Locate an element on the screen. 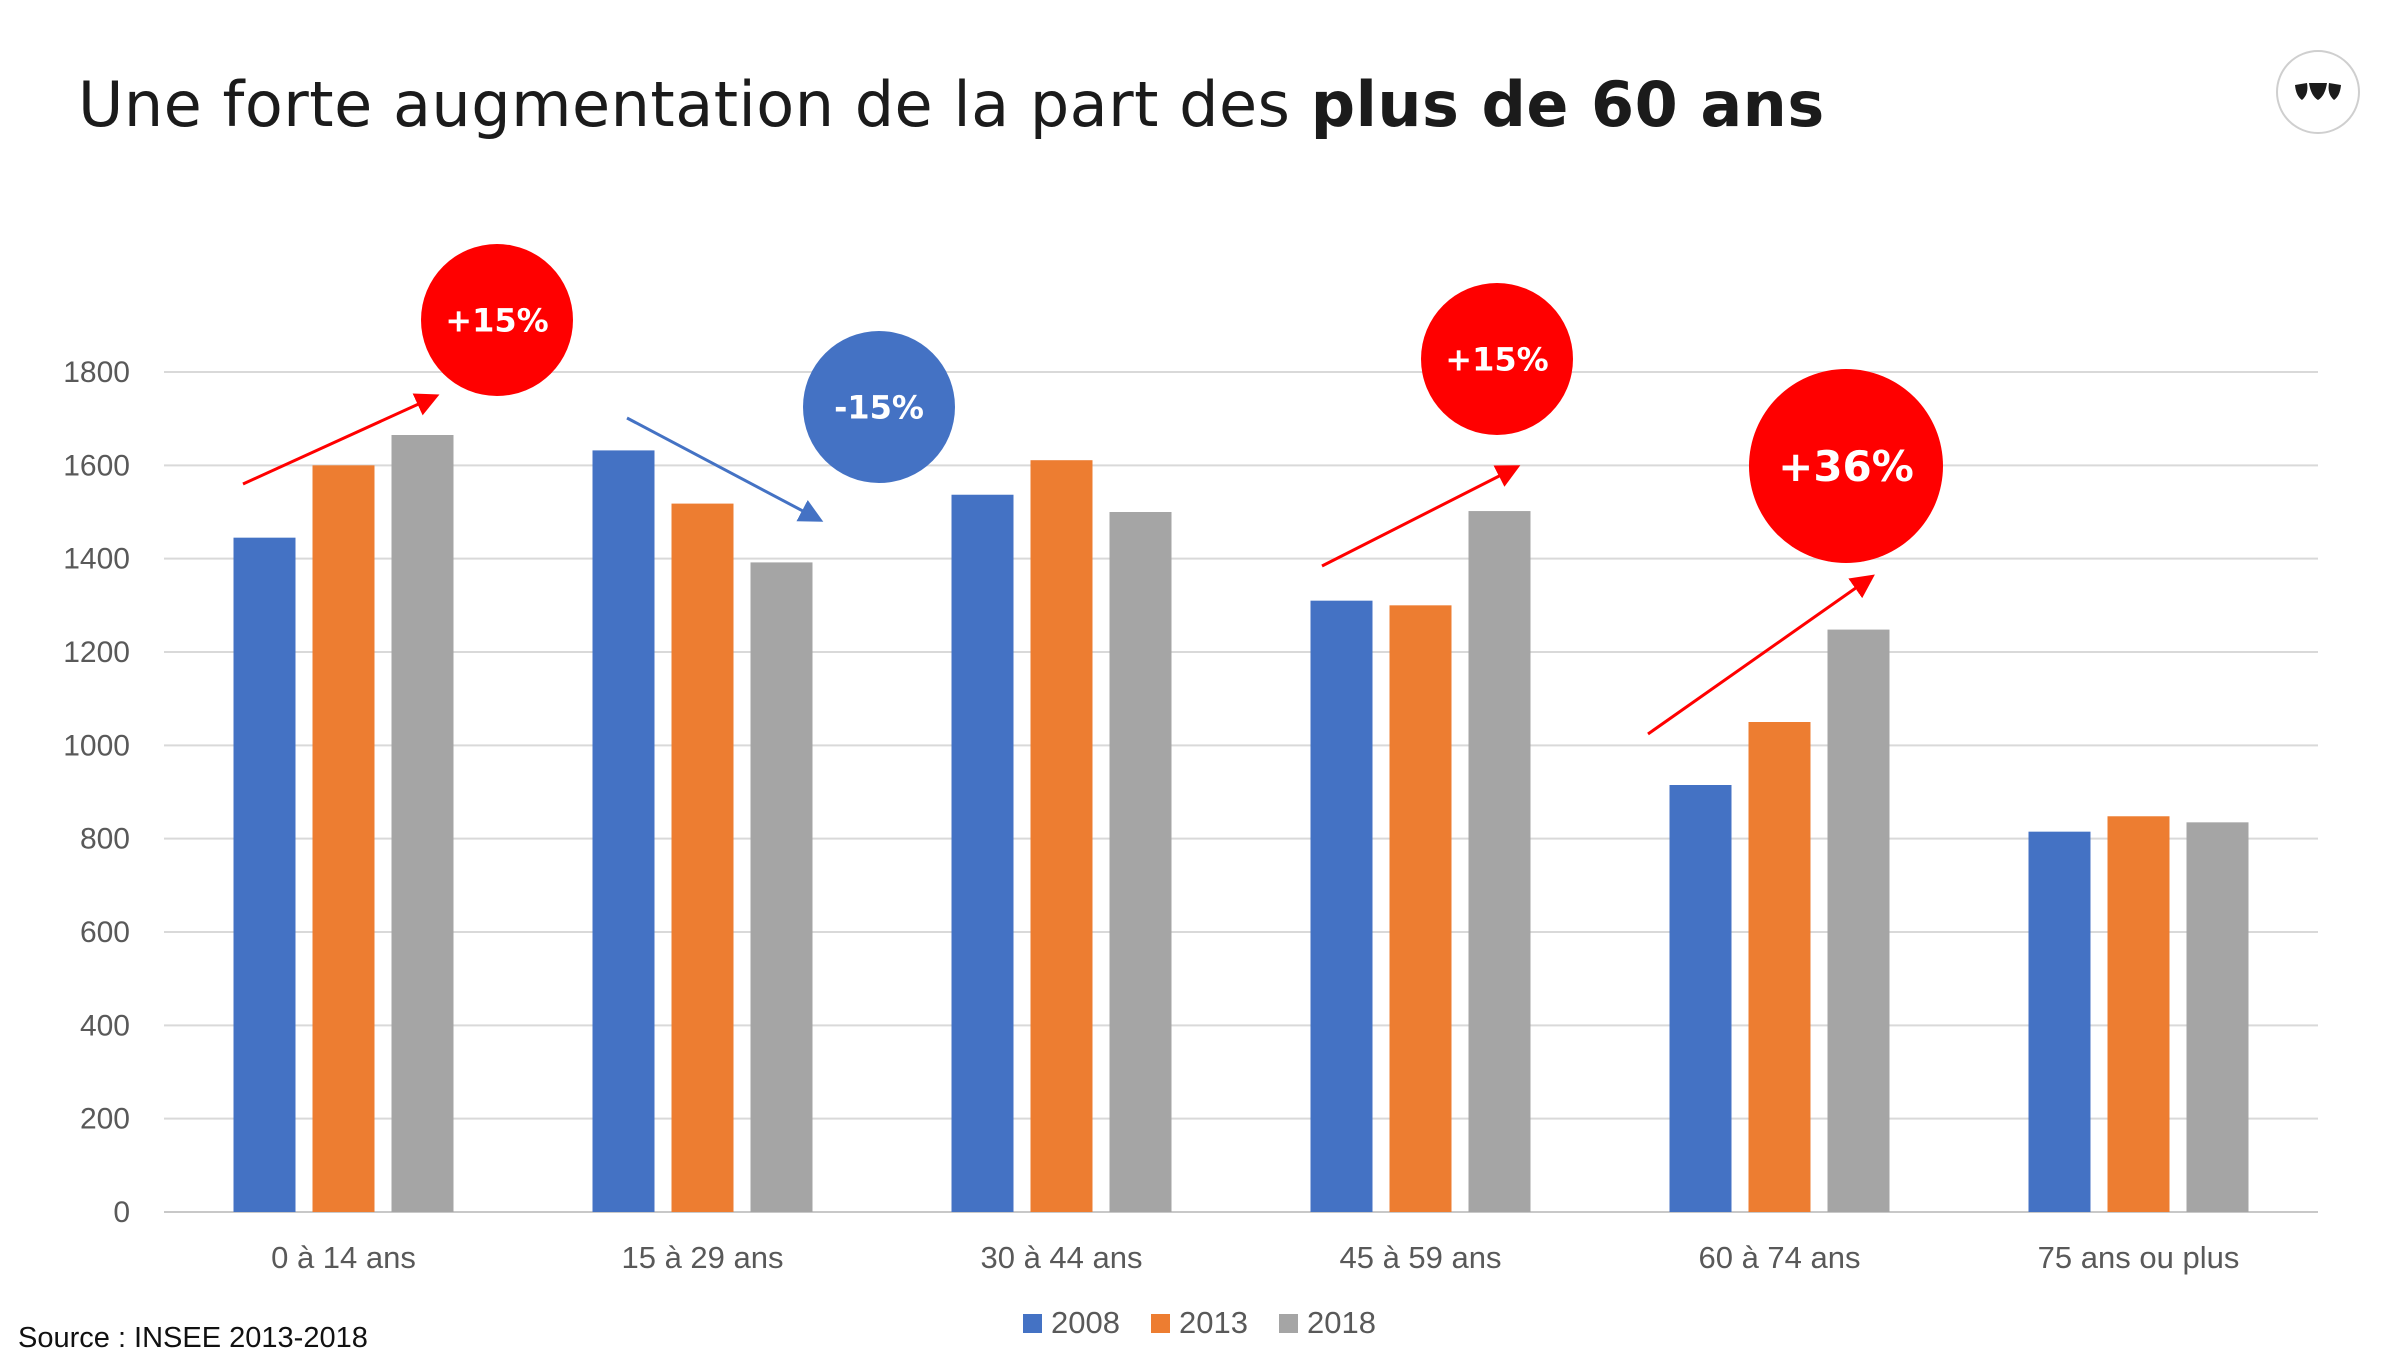 This screenshot has width=2400, height=1355. legend-label-2008: 2008 is located at coordinates (1085, 1322).